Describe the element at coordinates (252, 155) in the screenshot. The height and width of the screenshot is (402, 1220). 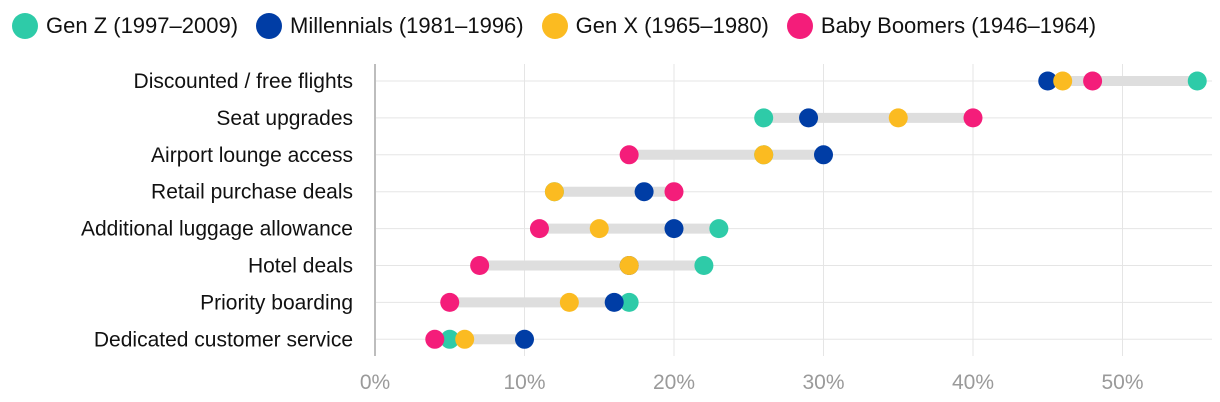
I see `category-label: Airport lounge access` at that location.